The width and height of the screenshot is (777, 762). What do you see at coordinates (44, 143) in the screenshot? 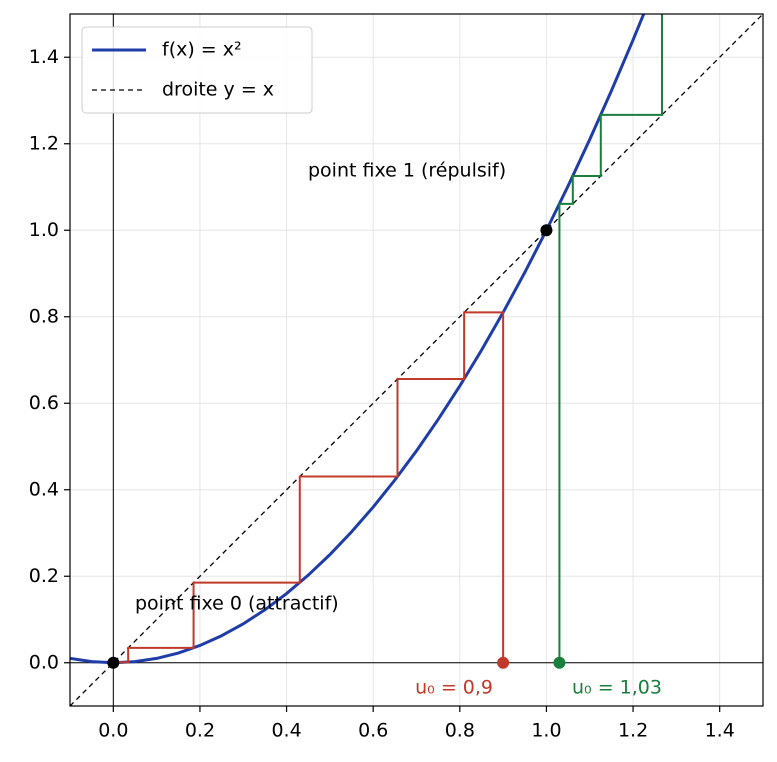
I see `y-tick-label: 1.2` at bounding box center [44, 143].